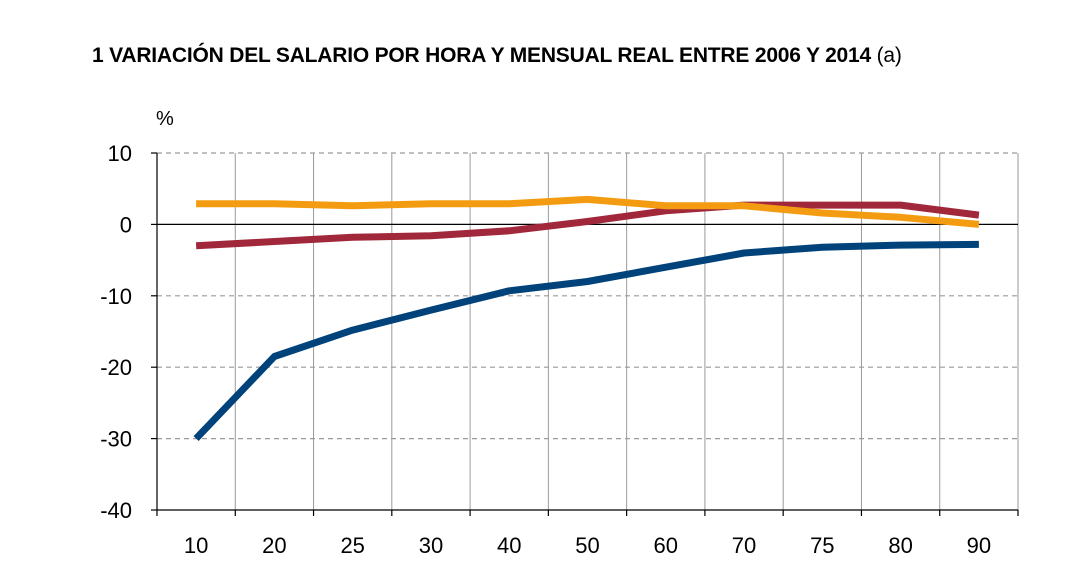 The image size is (1074, 585). Describe the element at coordinates (196, 545) in the screenshot. I see `x-tick-label: 10` at that location.